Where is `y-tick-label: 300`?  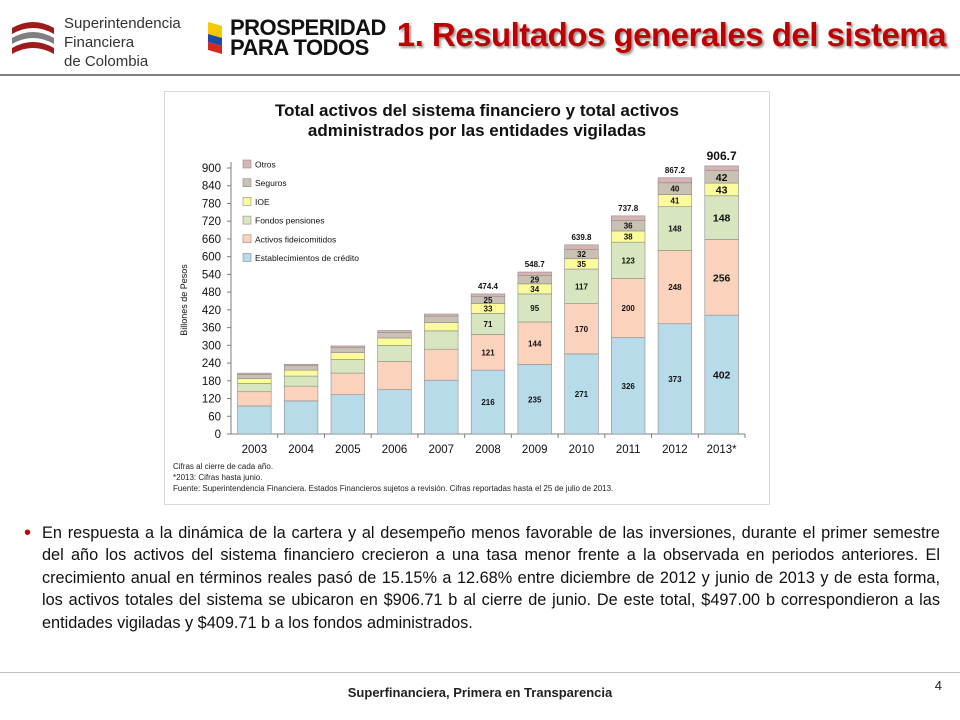
y-tick-label: 300 is located at coordinates (211, 346).